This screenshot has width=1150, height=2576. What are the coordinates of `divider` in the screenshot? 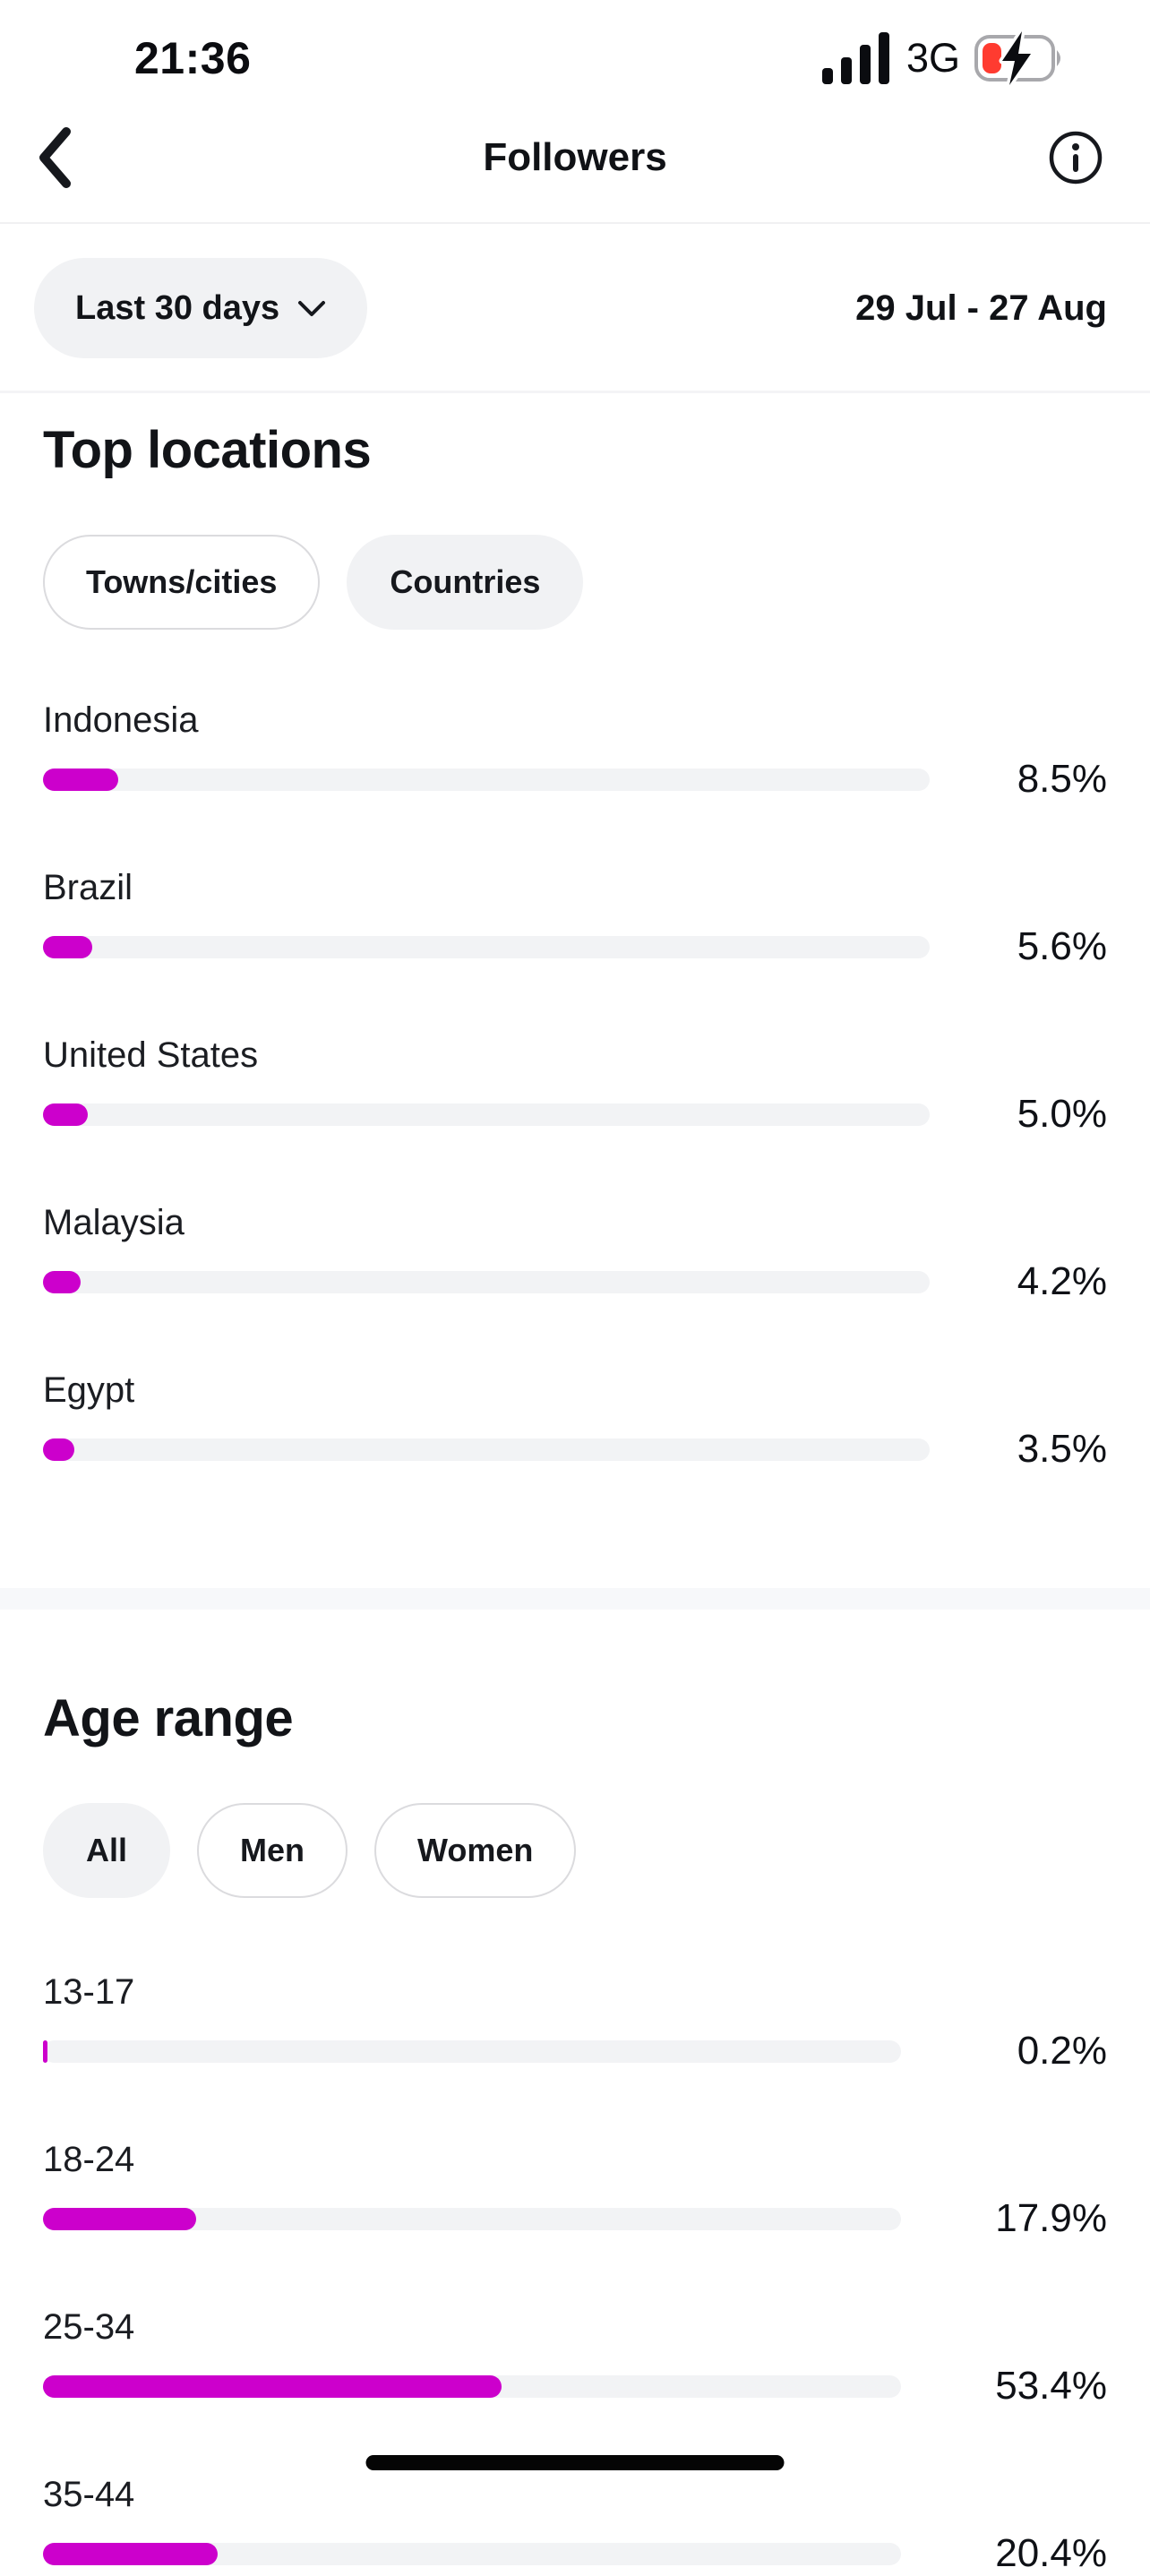 It's located at (575, 392).